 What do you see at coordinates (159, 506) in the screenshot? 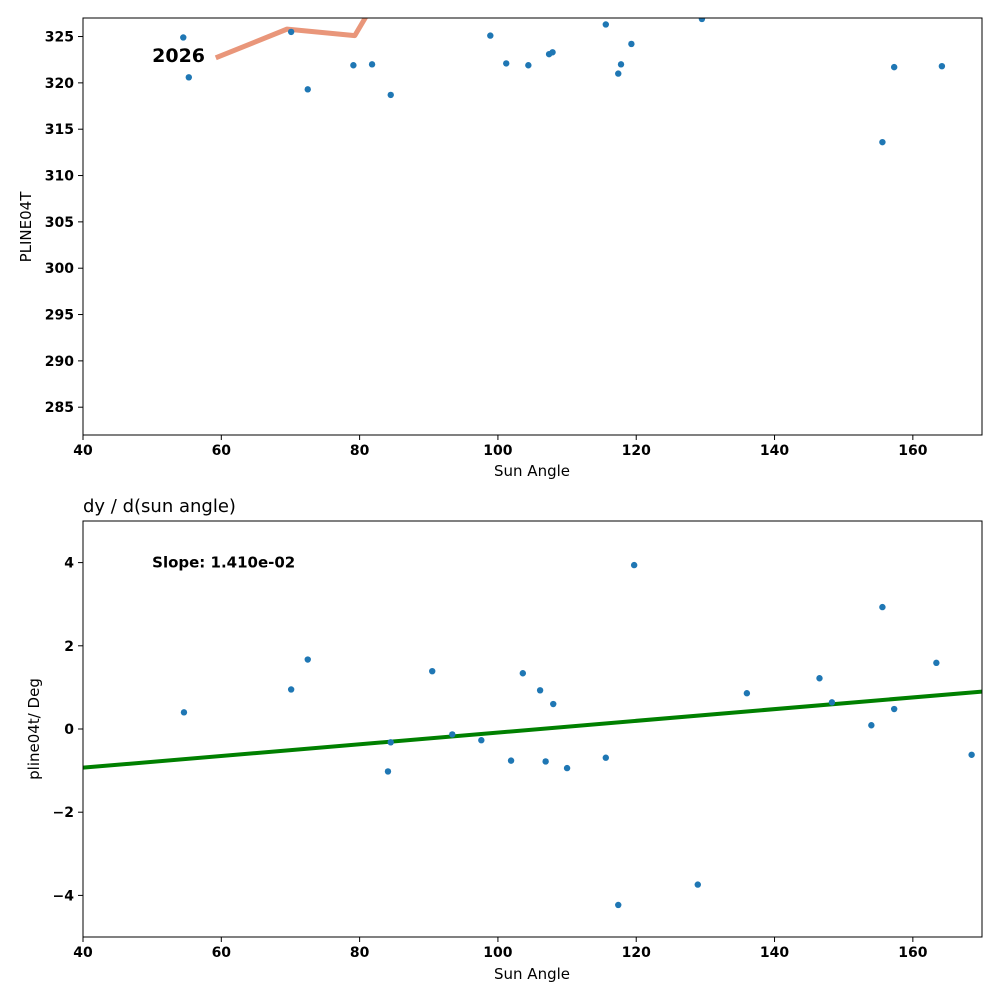
I see `bottom-chart-title: dy / d(sun angle)` at bounding box center [159, 506].